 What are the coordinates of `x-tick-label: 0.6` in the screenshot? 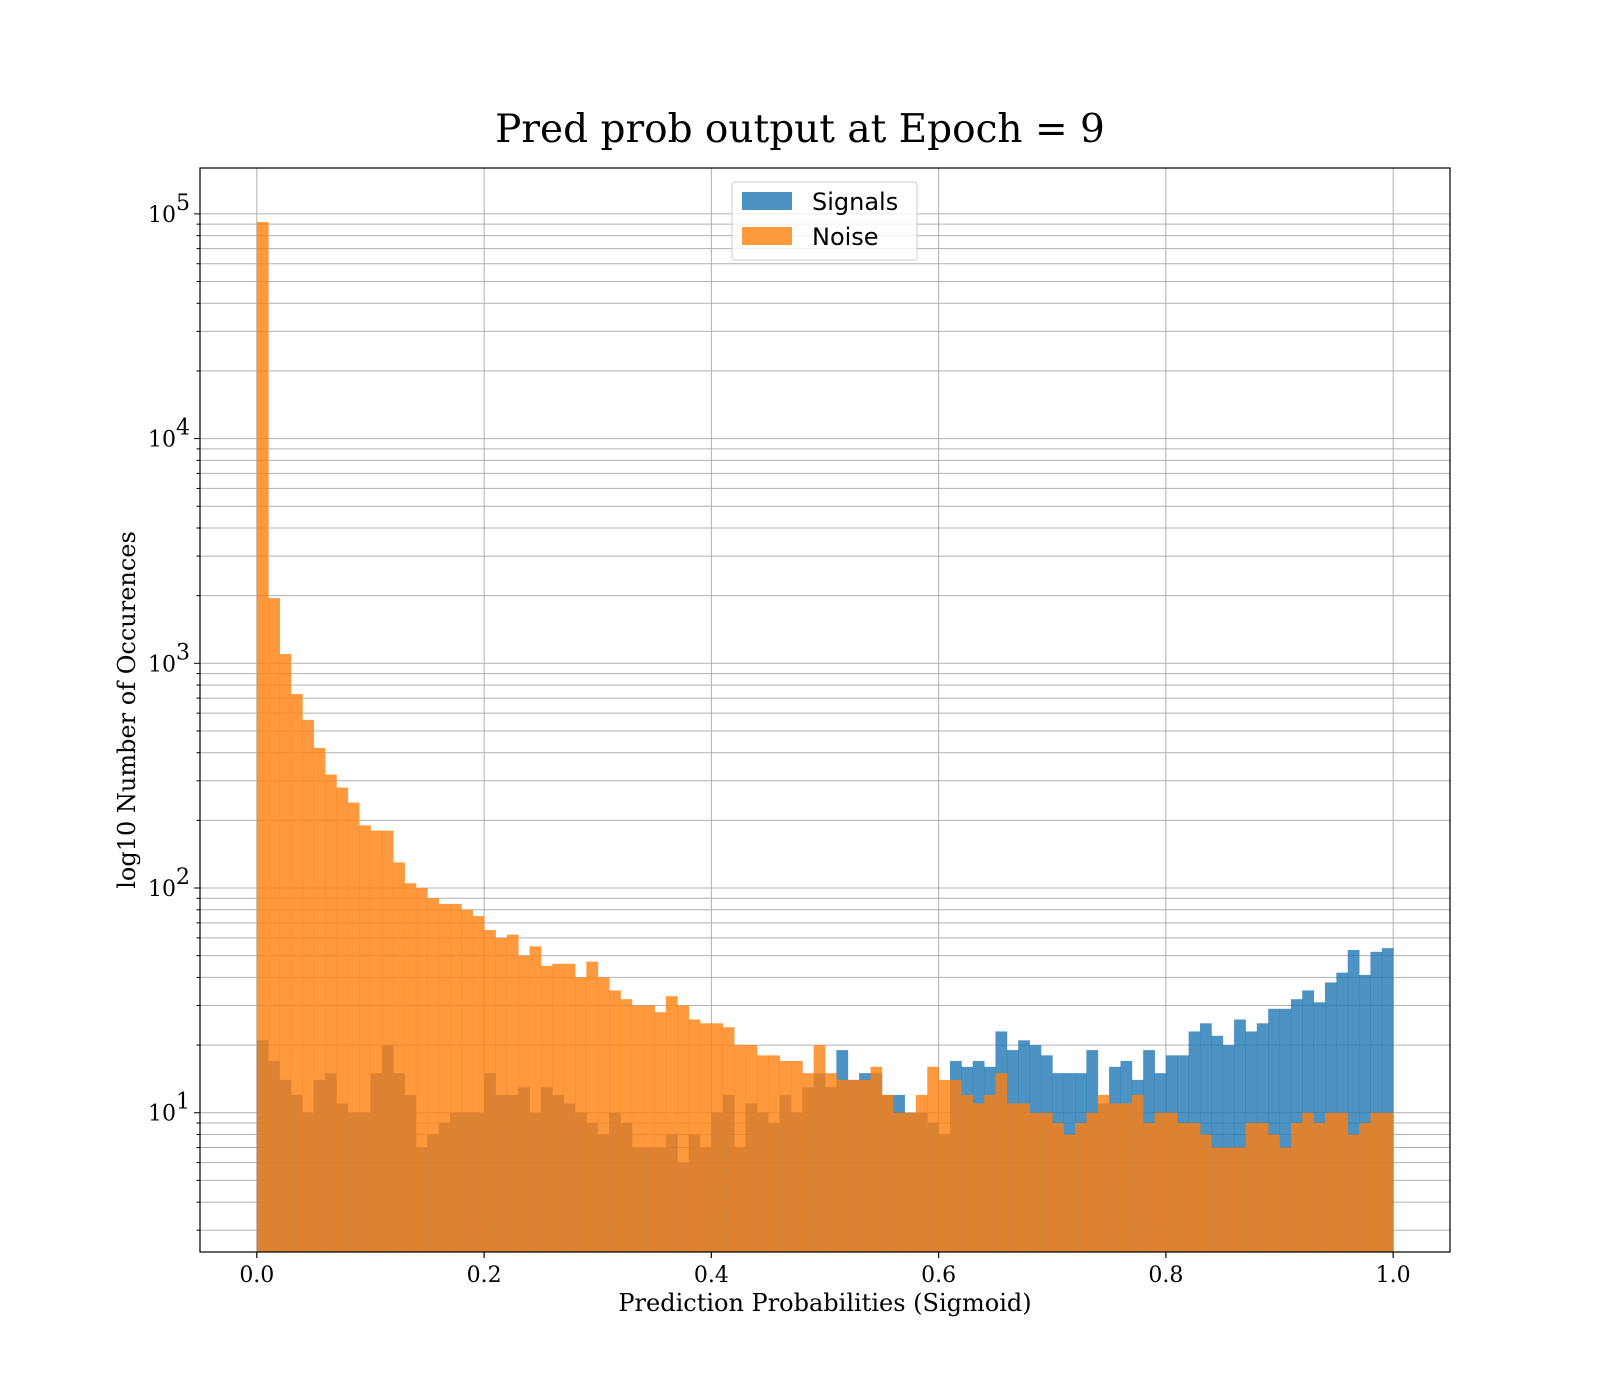 It's located at (938, 1275).